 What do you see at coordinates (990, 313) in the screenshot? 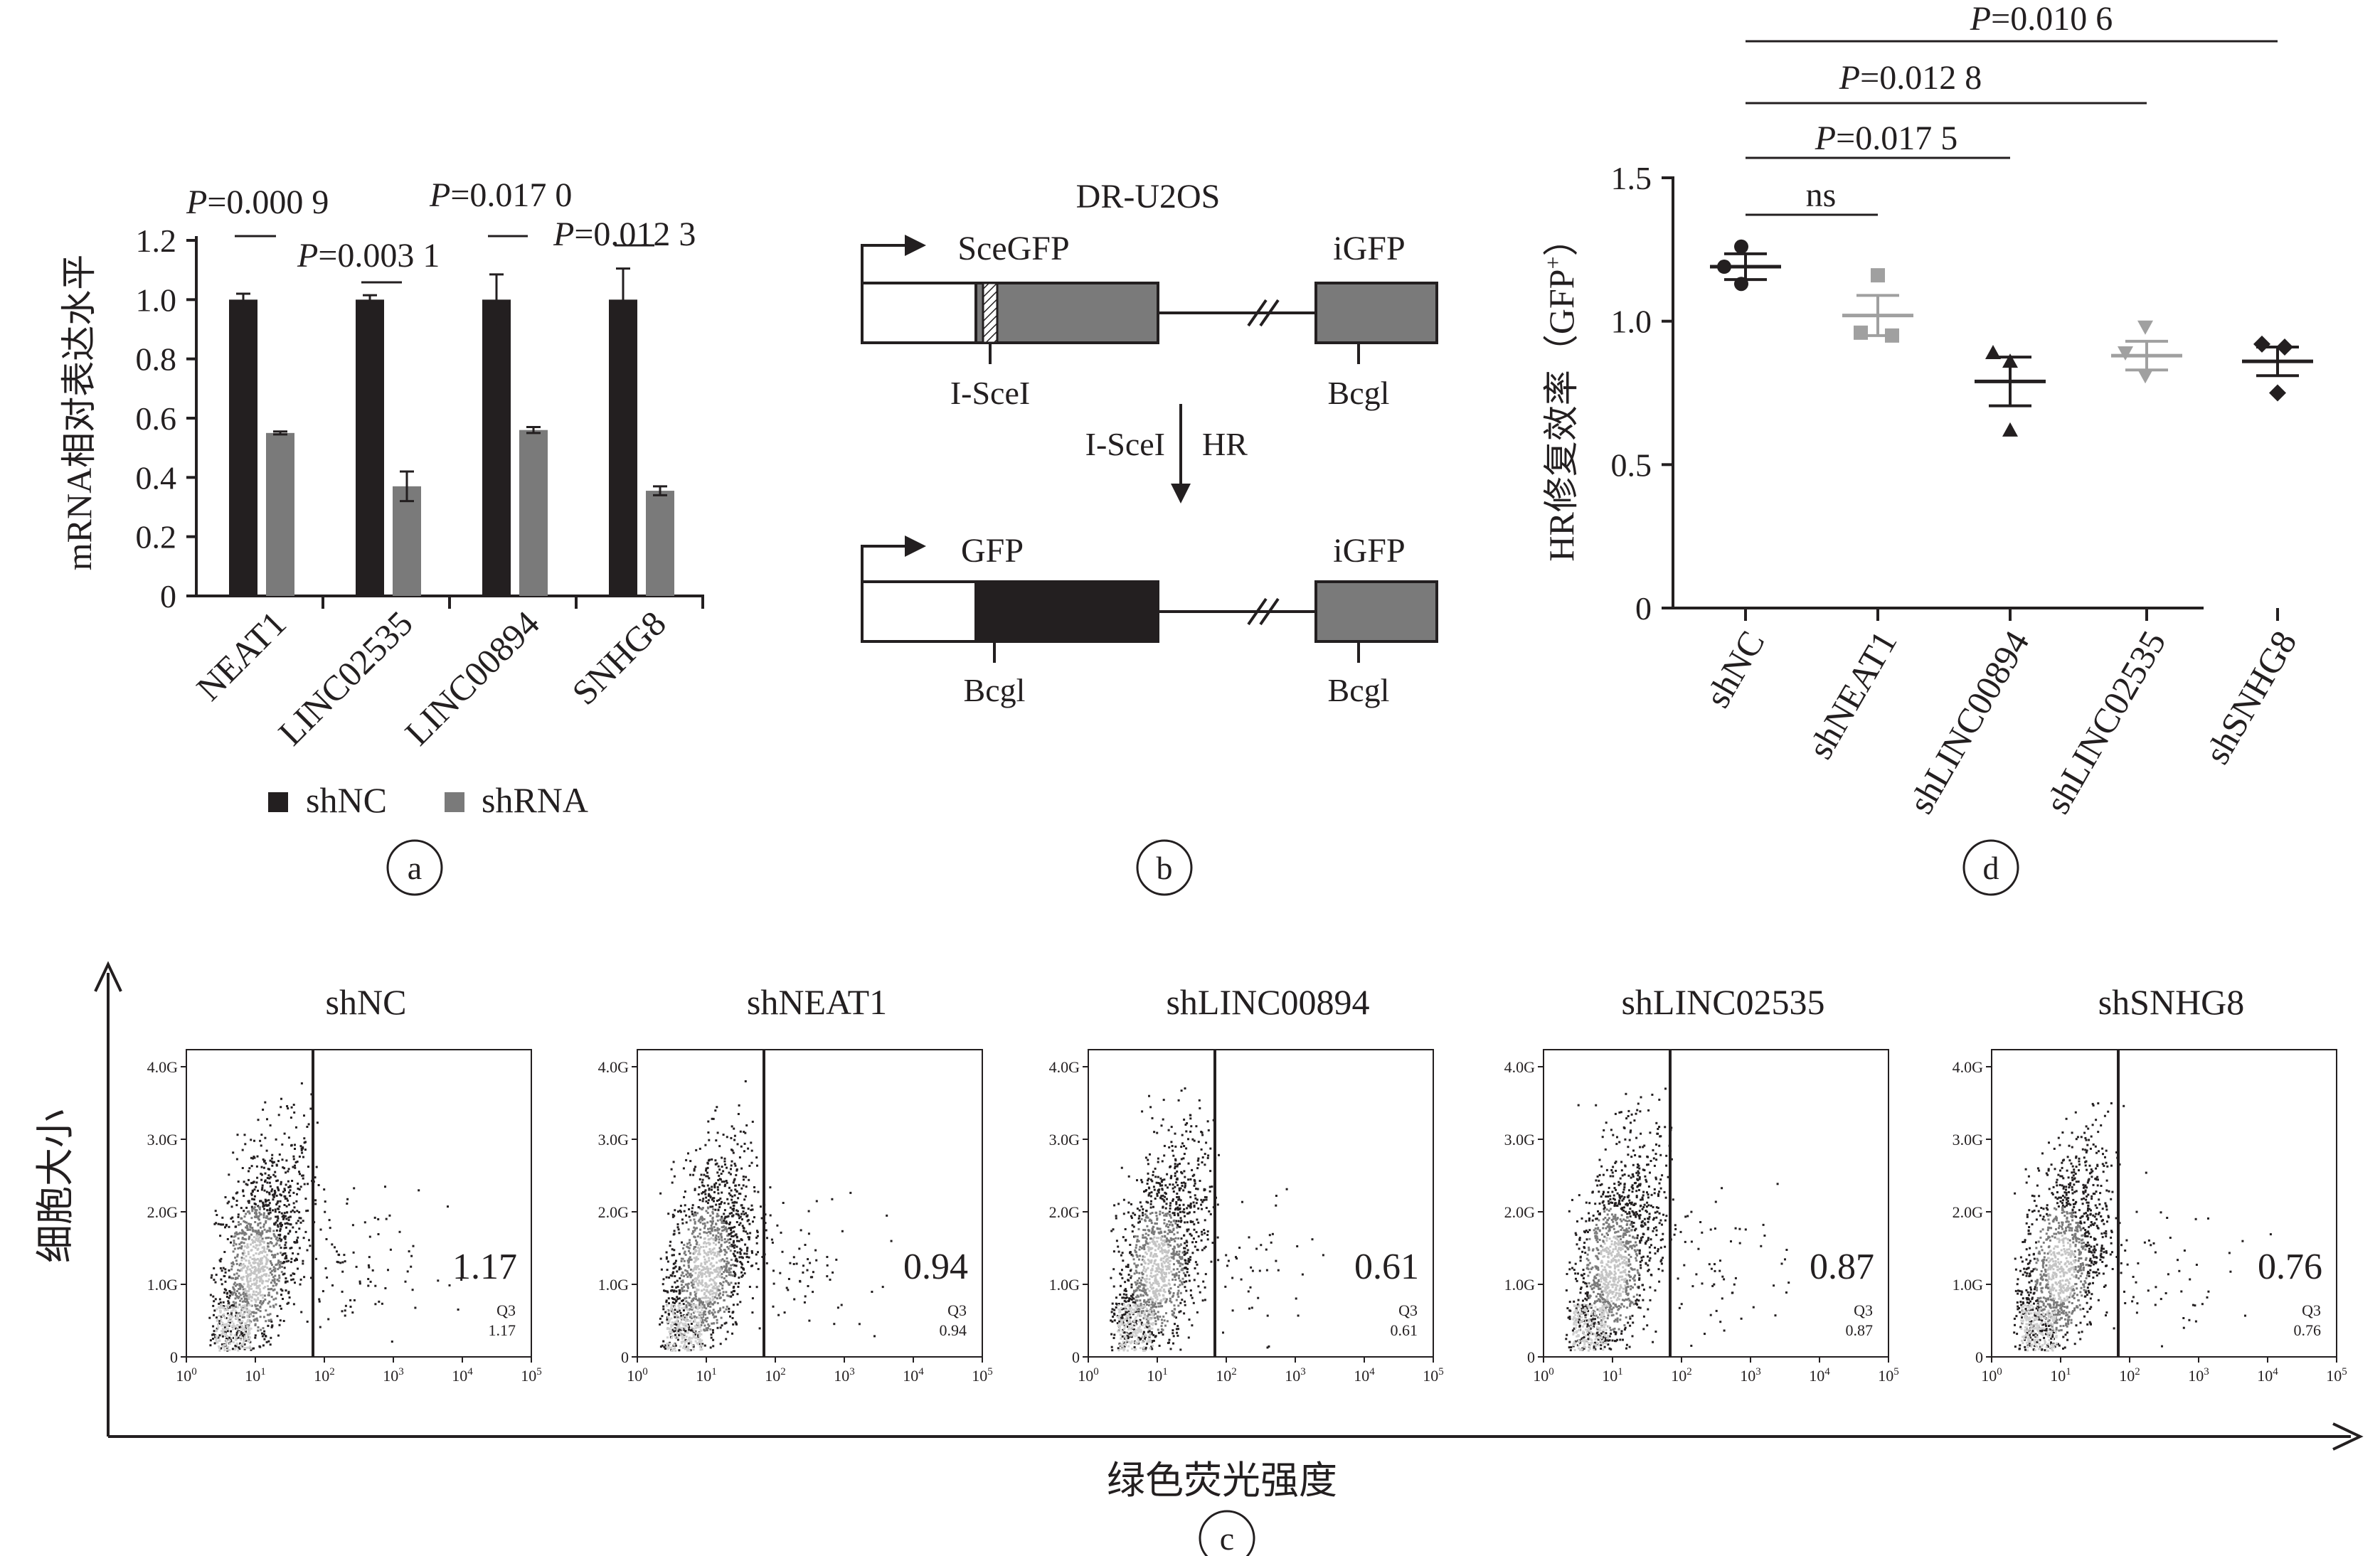
I see `b-top-isce-site` at bounding box center [990, 313].